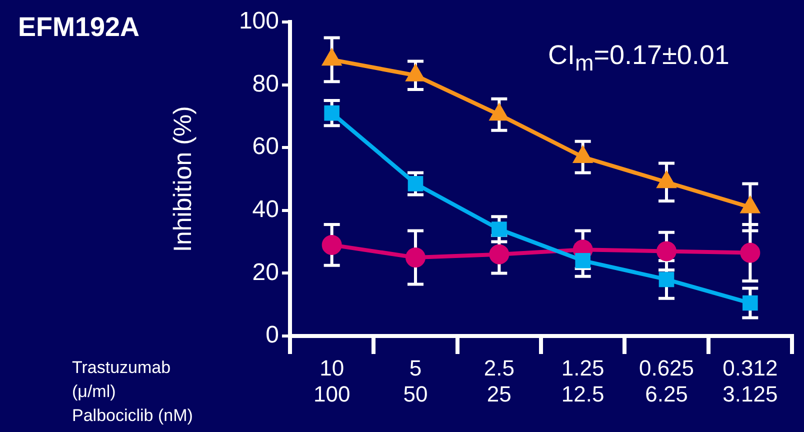 The image size is (804, 432). I want to click on y-axis-title: Inhibition (%), so click(182, 179).